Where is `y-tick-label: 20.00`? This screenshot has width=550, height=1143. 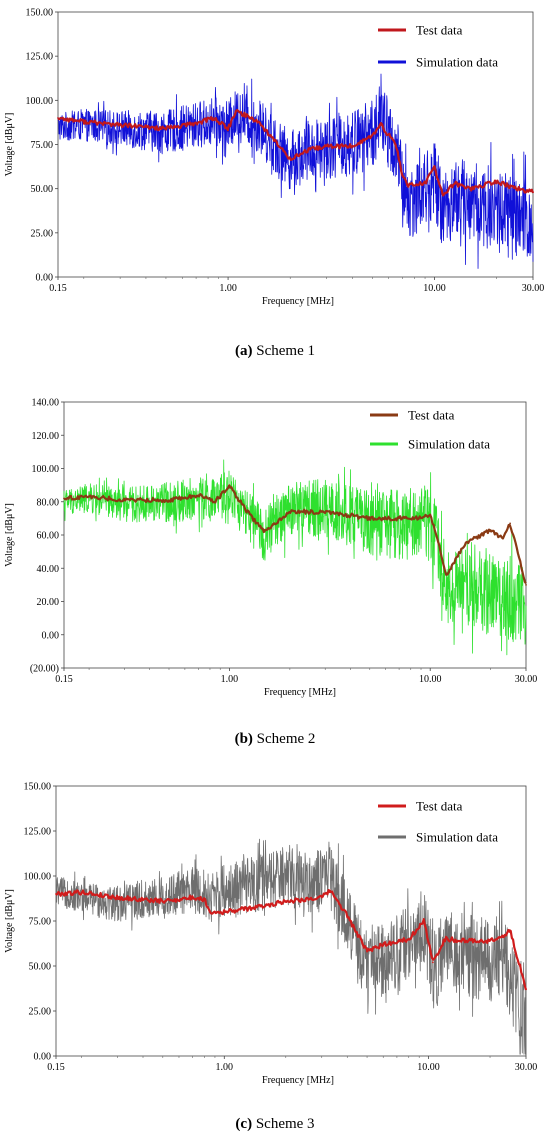
y-tick-label: 20.00 is located at coordinates (48, 602).